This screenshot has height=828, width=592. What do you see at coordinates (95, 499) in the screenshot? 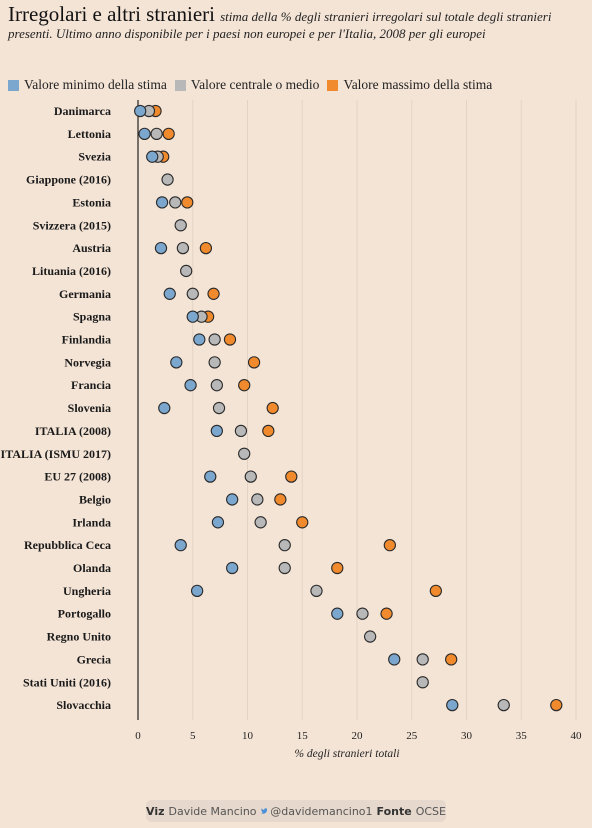
I see `y-category-label: Belgio` at bounding box center [95, 499].